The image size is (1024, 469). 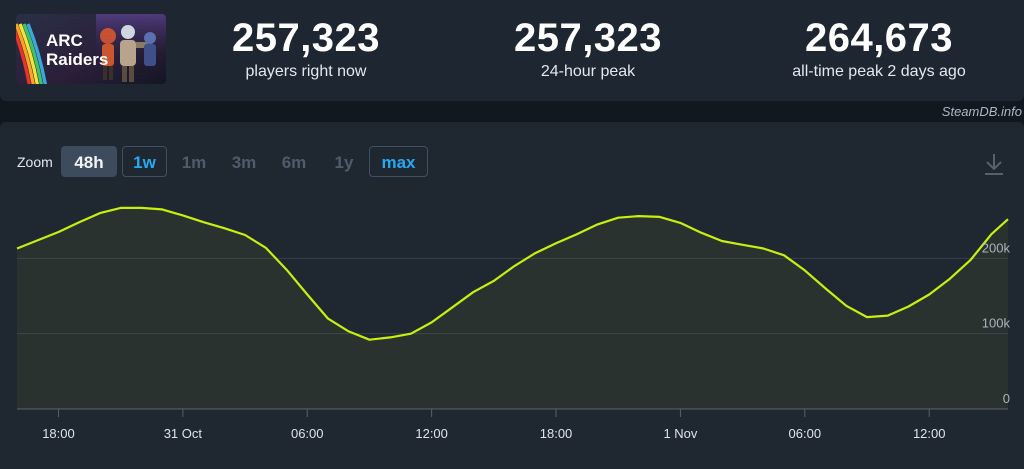 I want to click on zoom-1w-button: 1w, so click(x=144, y=161).